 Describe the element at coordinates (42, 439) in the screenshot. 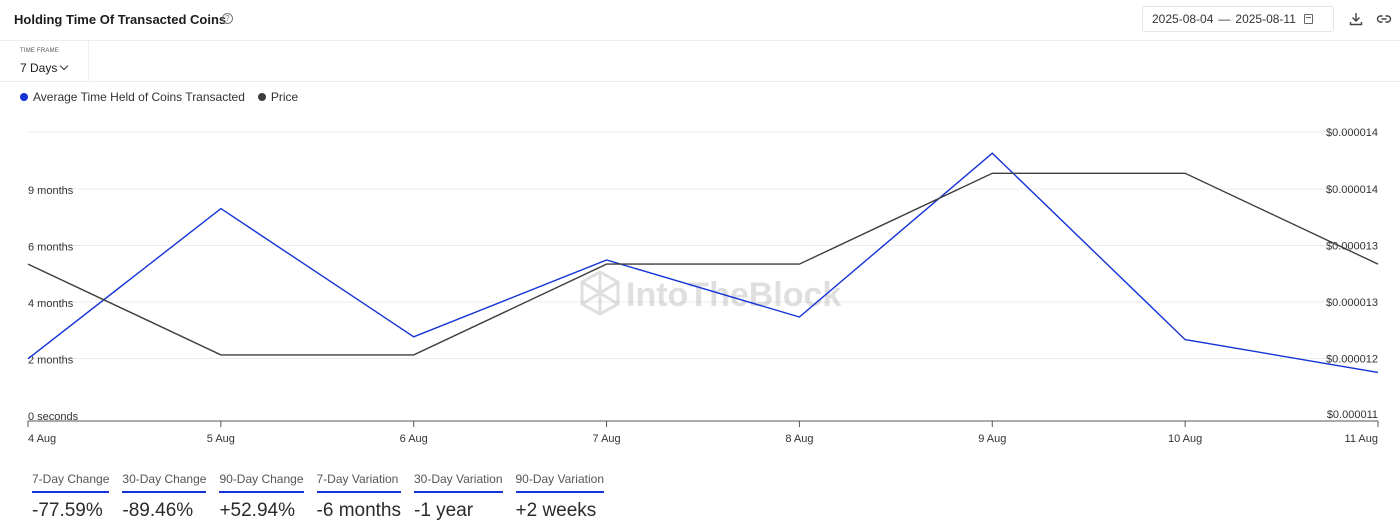

I see `x-axis-tick-label: 4 Aug` at that location.